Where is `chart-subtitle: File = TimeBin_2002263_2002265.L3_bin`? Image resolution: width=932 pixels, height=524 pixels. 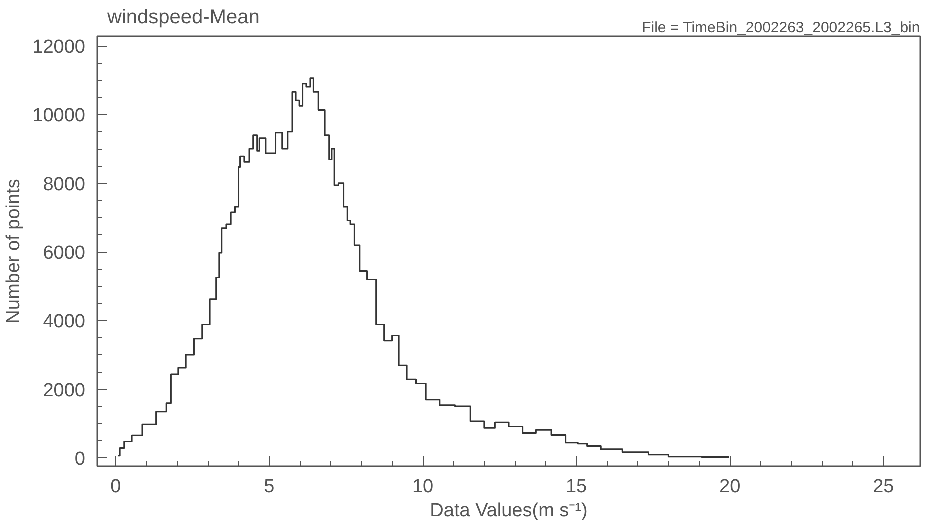
chart-subtitle: File = TimeBin_2002263_2002265.L3_bin is located at coordinates (781, 28).